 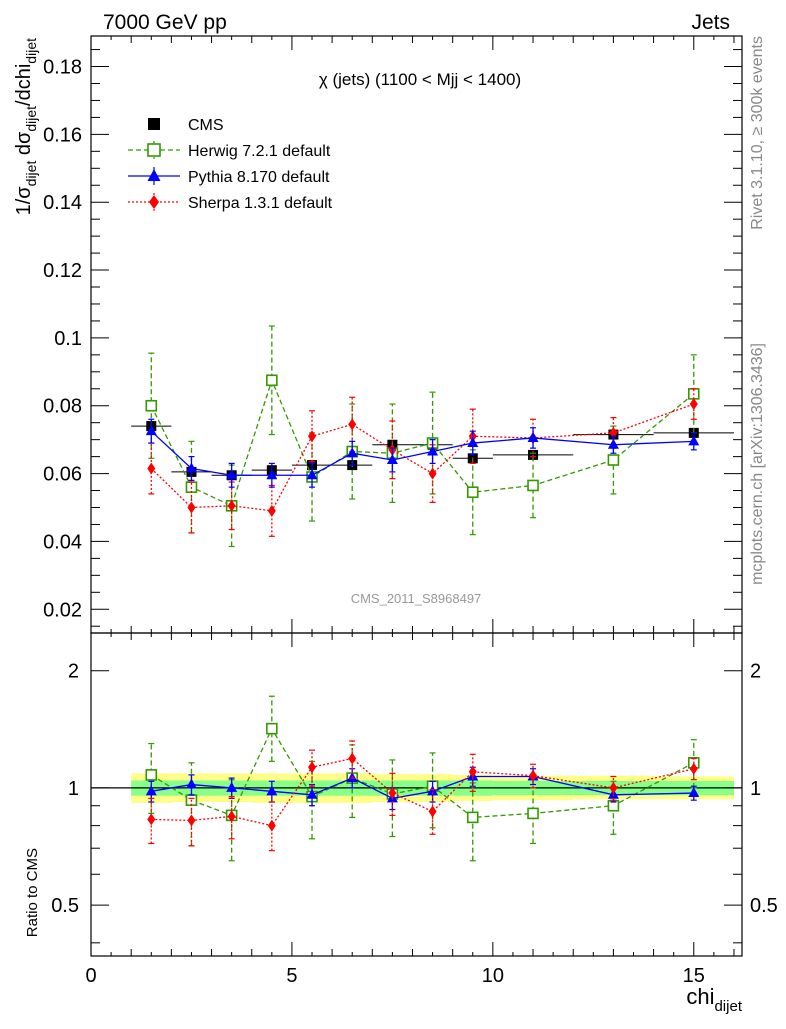 I want to click on y-tick-label: 0.12, so click(x=62, y=271).